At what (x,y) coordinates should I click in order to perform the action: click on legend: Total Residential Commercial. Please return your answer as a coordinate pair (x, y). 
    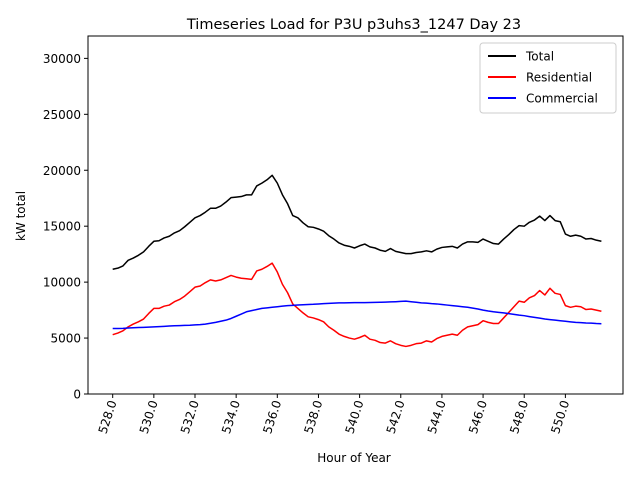
    Looking at the image, I should click on (548, 78).